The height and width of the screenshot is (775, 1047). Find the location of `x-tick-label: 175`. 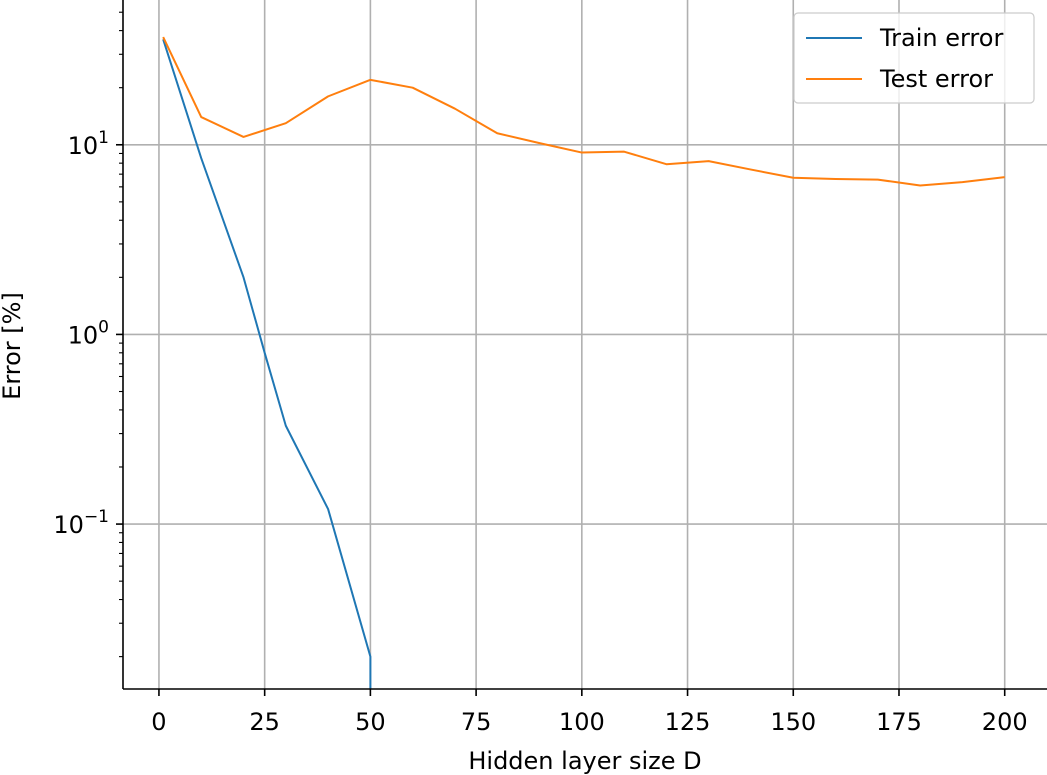

x-tick-label: 175 is located at coordinates (899, 722).